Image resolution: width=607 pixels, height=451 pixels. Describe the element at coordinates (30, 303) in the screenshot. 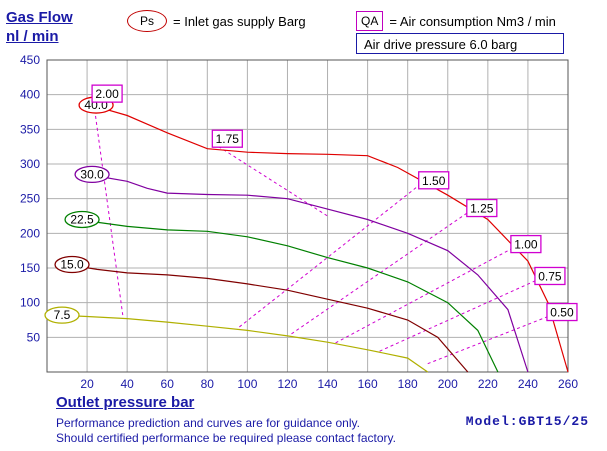

I see `y-tick-label: 100` at that location.